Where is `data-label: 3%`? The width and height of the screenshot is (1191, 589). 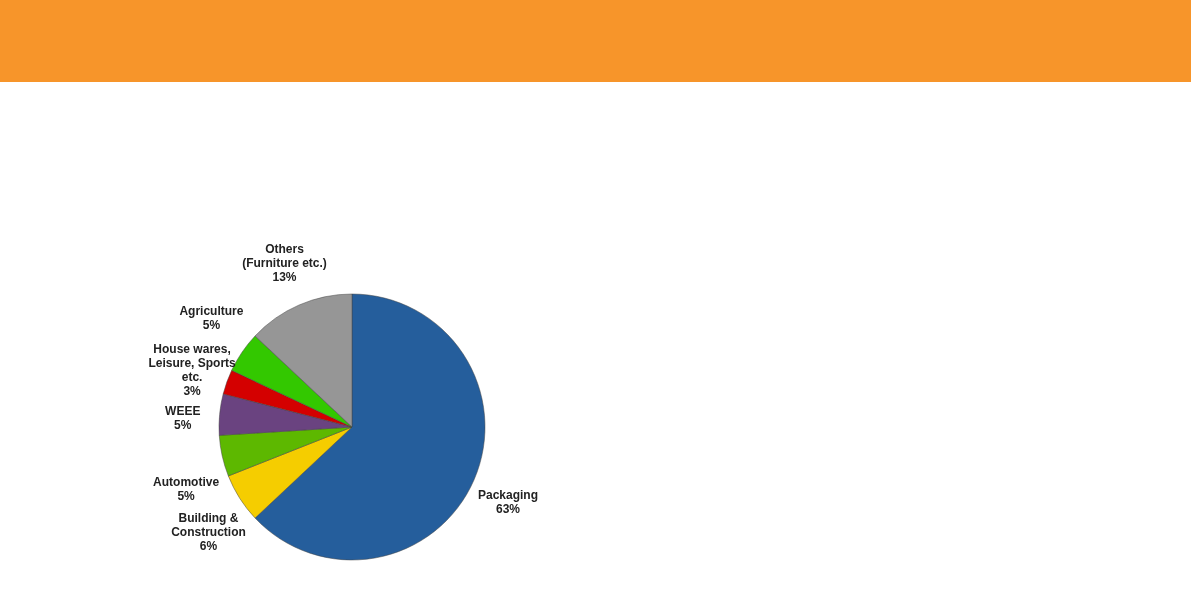 data-label: 3% is located at coordinates (192, 391).